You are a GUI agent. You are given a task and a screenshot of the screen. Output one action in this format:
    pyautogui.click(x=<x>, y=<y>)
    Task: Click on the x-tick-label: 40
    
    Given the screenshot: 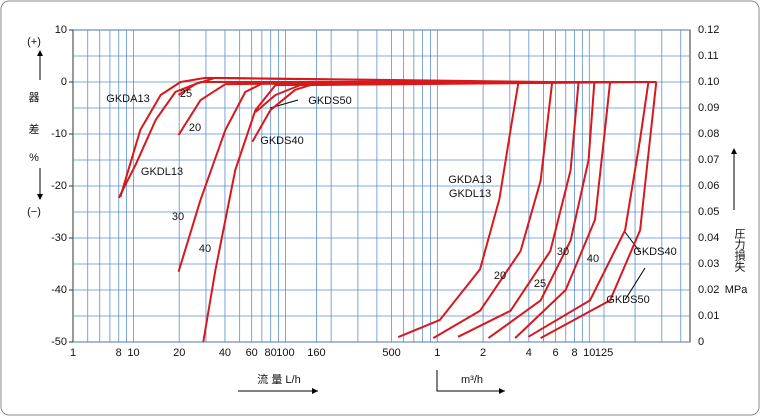 What is the action you would take?
    pyautogui.click(x=225, y=353)
    